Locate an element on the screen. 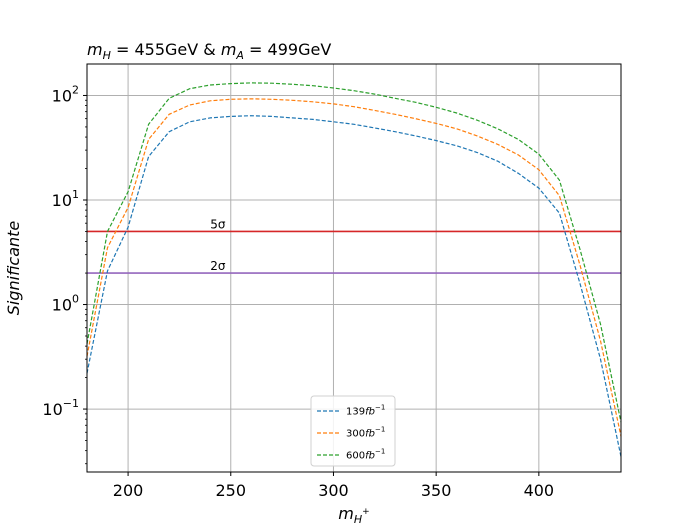  legend-label-3: 600fb−1 is located at coordinates (365, 455).